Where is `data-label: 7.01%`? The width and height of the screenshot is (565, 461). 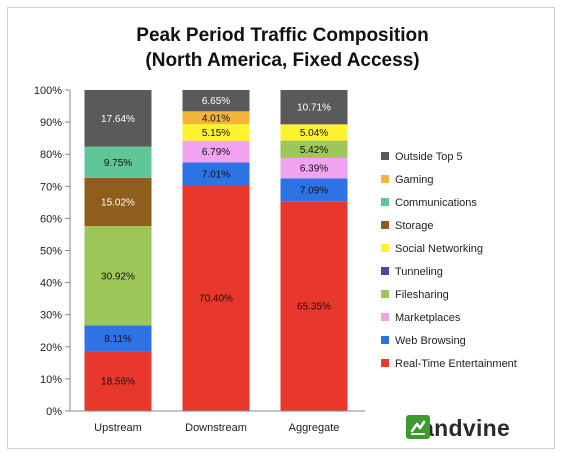 data-label: 7.01% is located at coordinates (216, 174).